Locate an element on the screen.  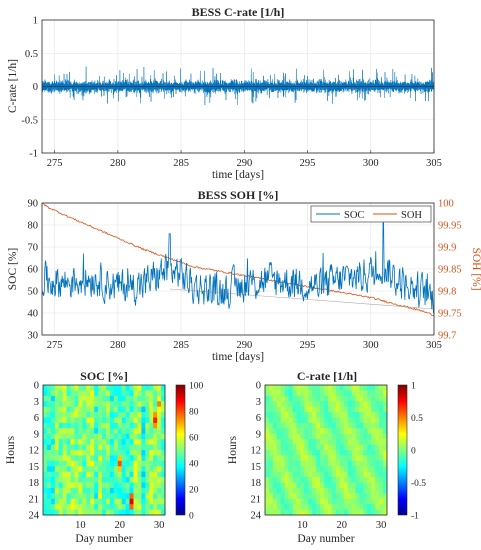
chart1-x-tick-label: 305 is located at coordinates (434, 163).